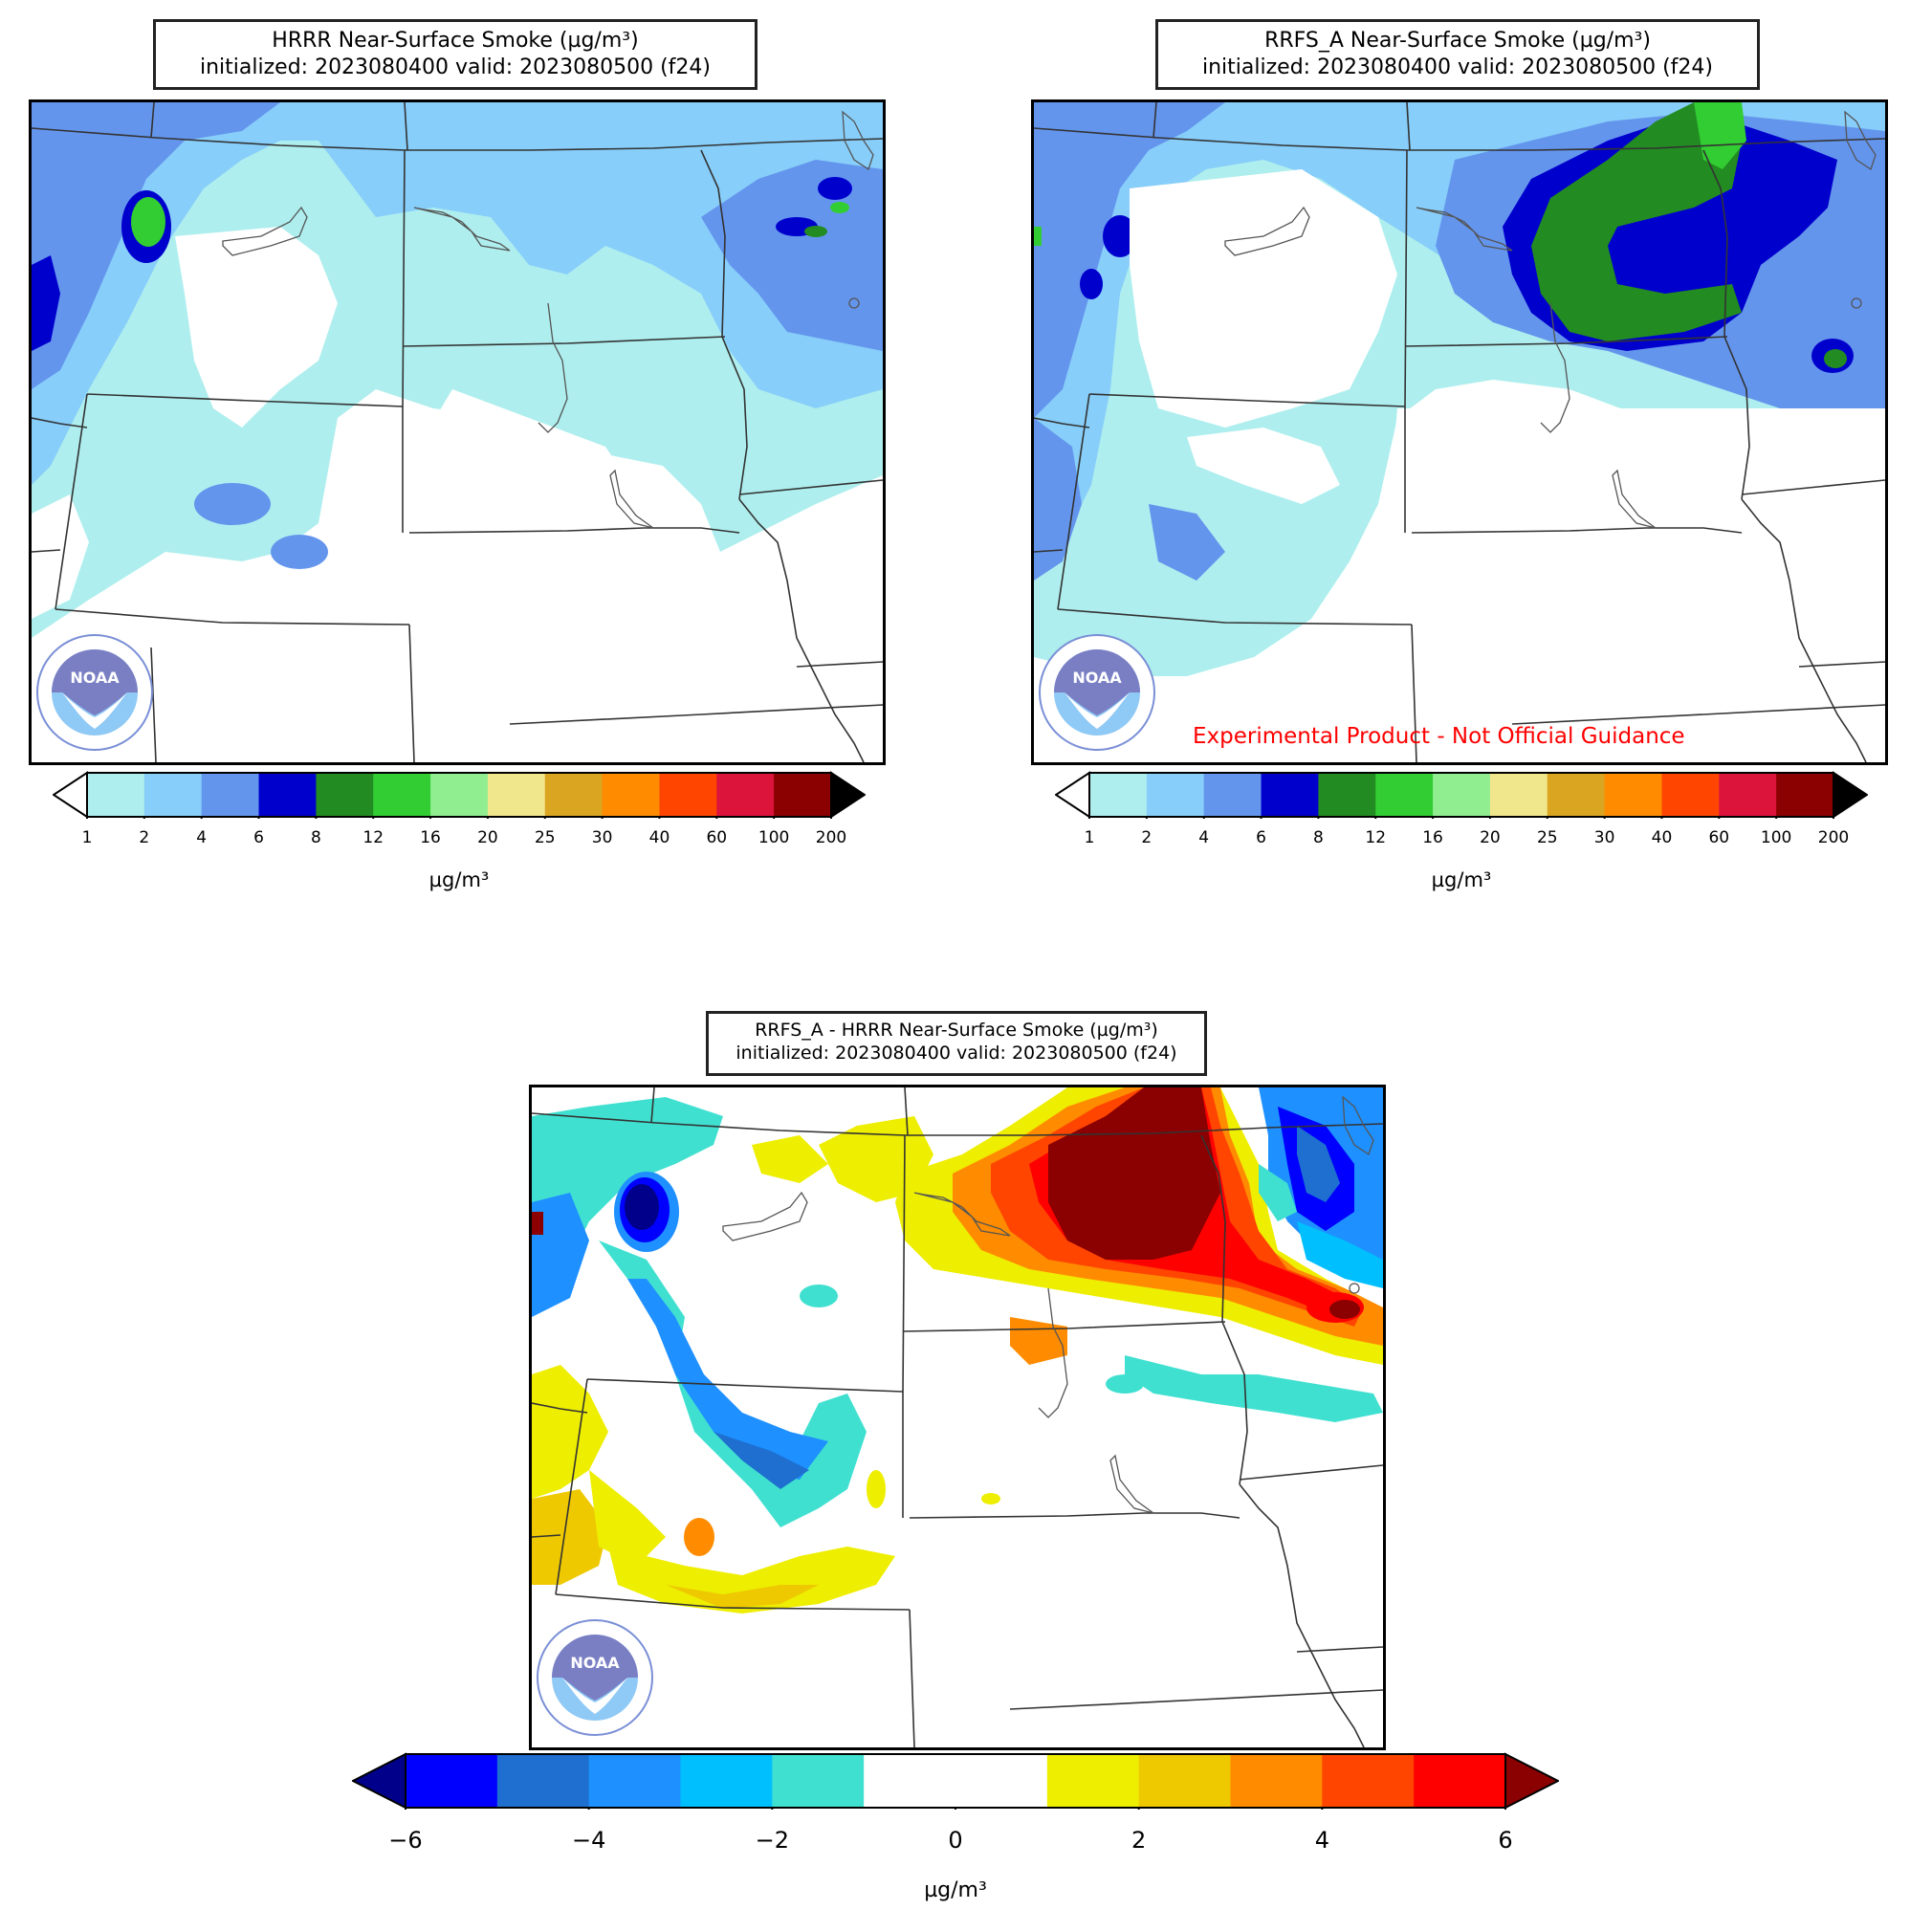  Describe the element at coordinates (1461, 879) in the screenshot. I see `rrfs-colorbar-unit: µg/m³` at that location.